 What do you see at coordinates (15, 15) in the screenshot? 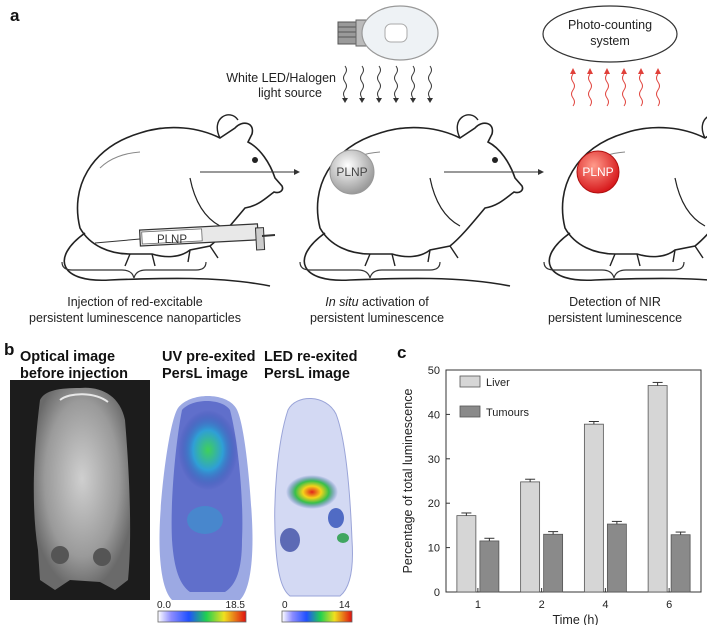
I see `panel-a-letter: a` at bounding box center [15, 15].